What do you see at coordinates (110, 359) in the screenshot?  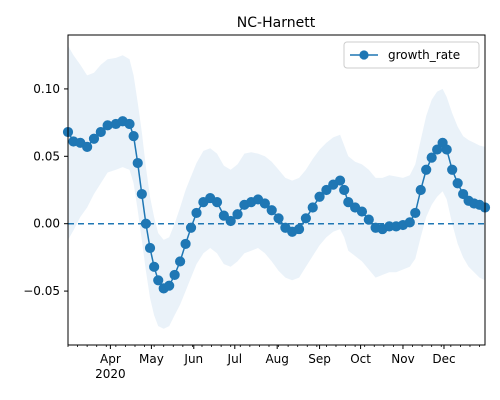 I see `x-tick-label: Apr` at bounding box center [110, 359].